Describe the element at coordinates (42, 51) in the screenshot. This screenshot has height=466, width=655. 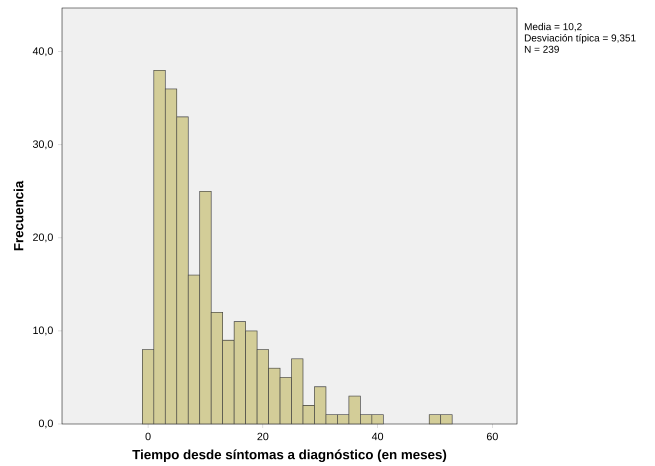
I see `y-tick-label: 40,0` at that location.